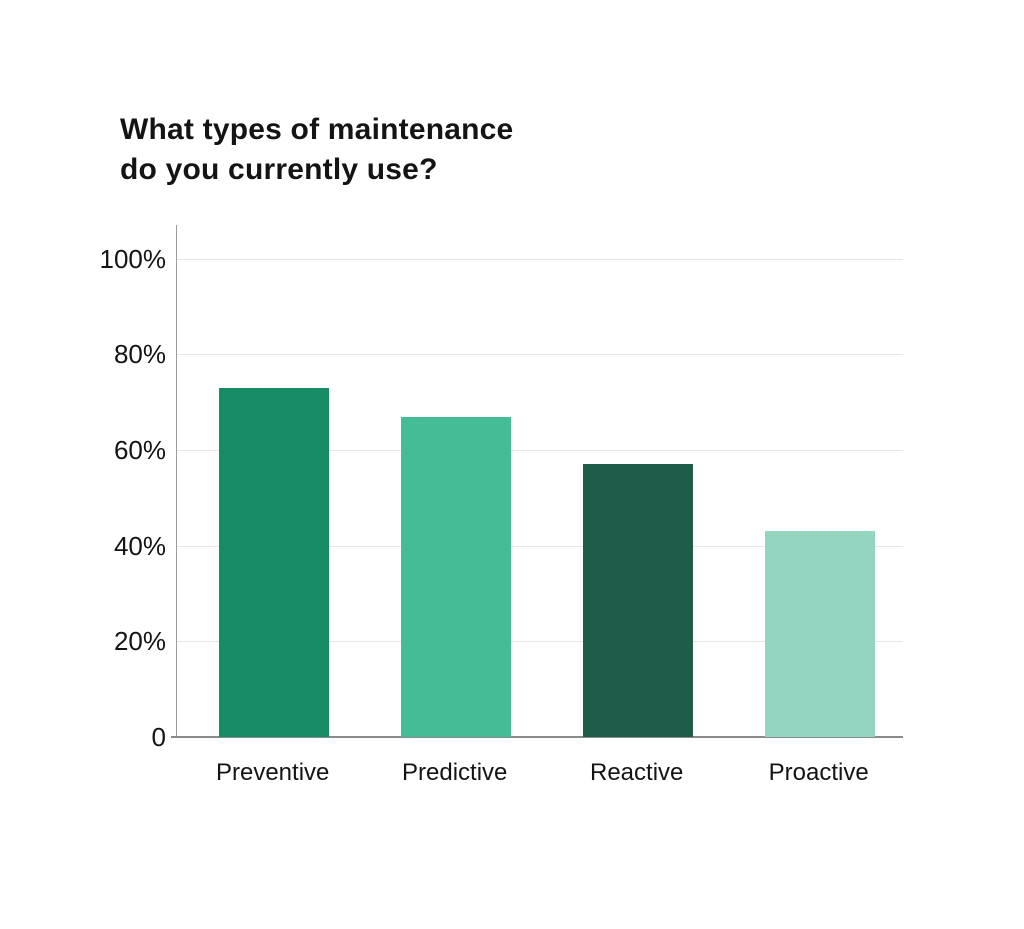  I want to click on y-tick-label-100: 100%, so click(133, 258).